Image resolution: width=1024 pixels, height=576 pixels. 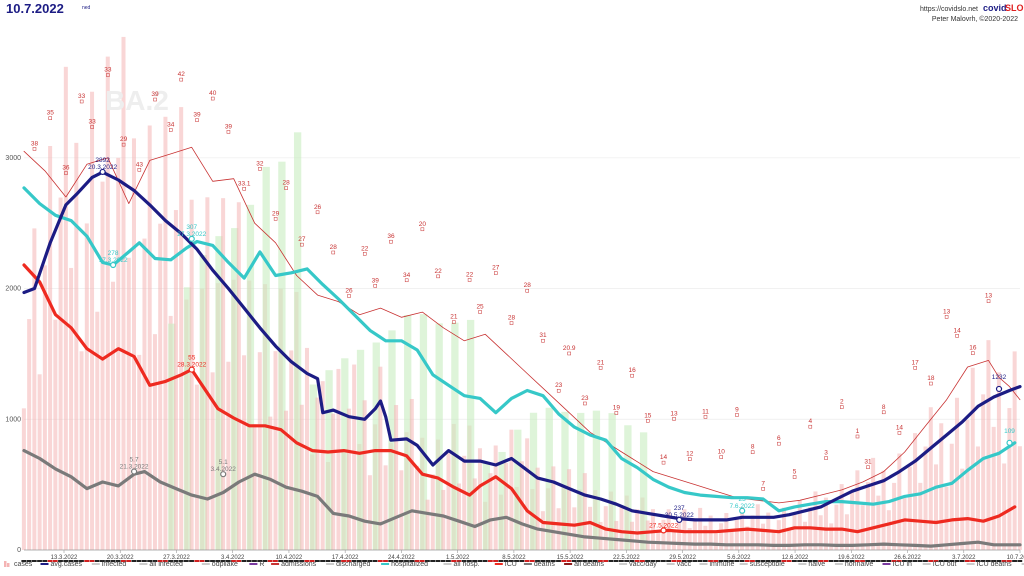 What do you see at coordinates (989, 564) in the screenshot?
I see `legend-item: ICU deaths` at bounding box center [989, 564].